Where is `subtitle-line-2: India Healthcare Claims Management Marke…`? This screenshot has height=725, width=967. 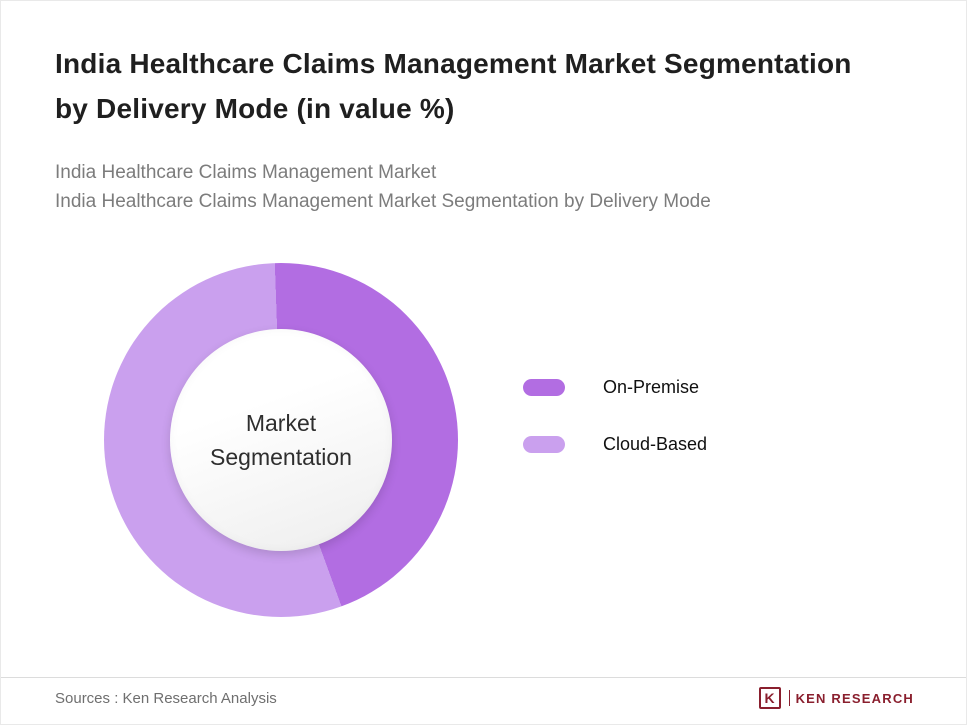
subtitle-line-2: India Healthcare Claims Management Marke… is located at coordinates (383, 201).